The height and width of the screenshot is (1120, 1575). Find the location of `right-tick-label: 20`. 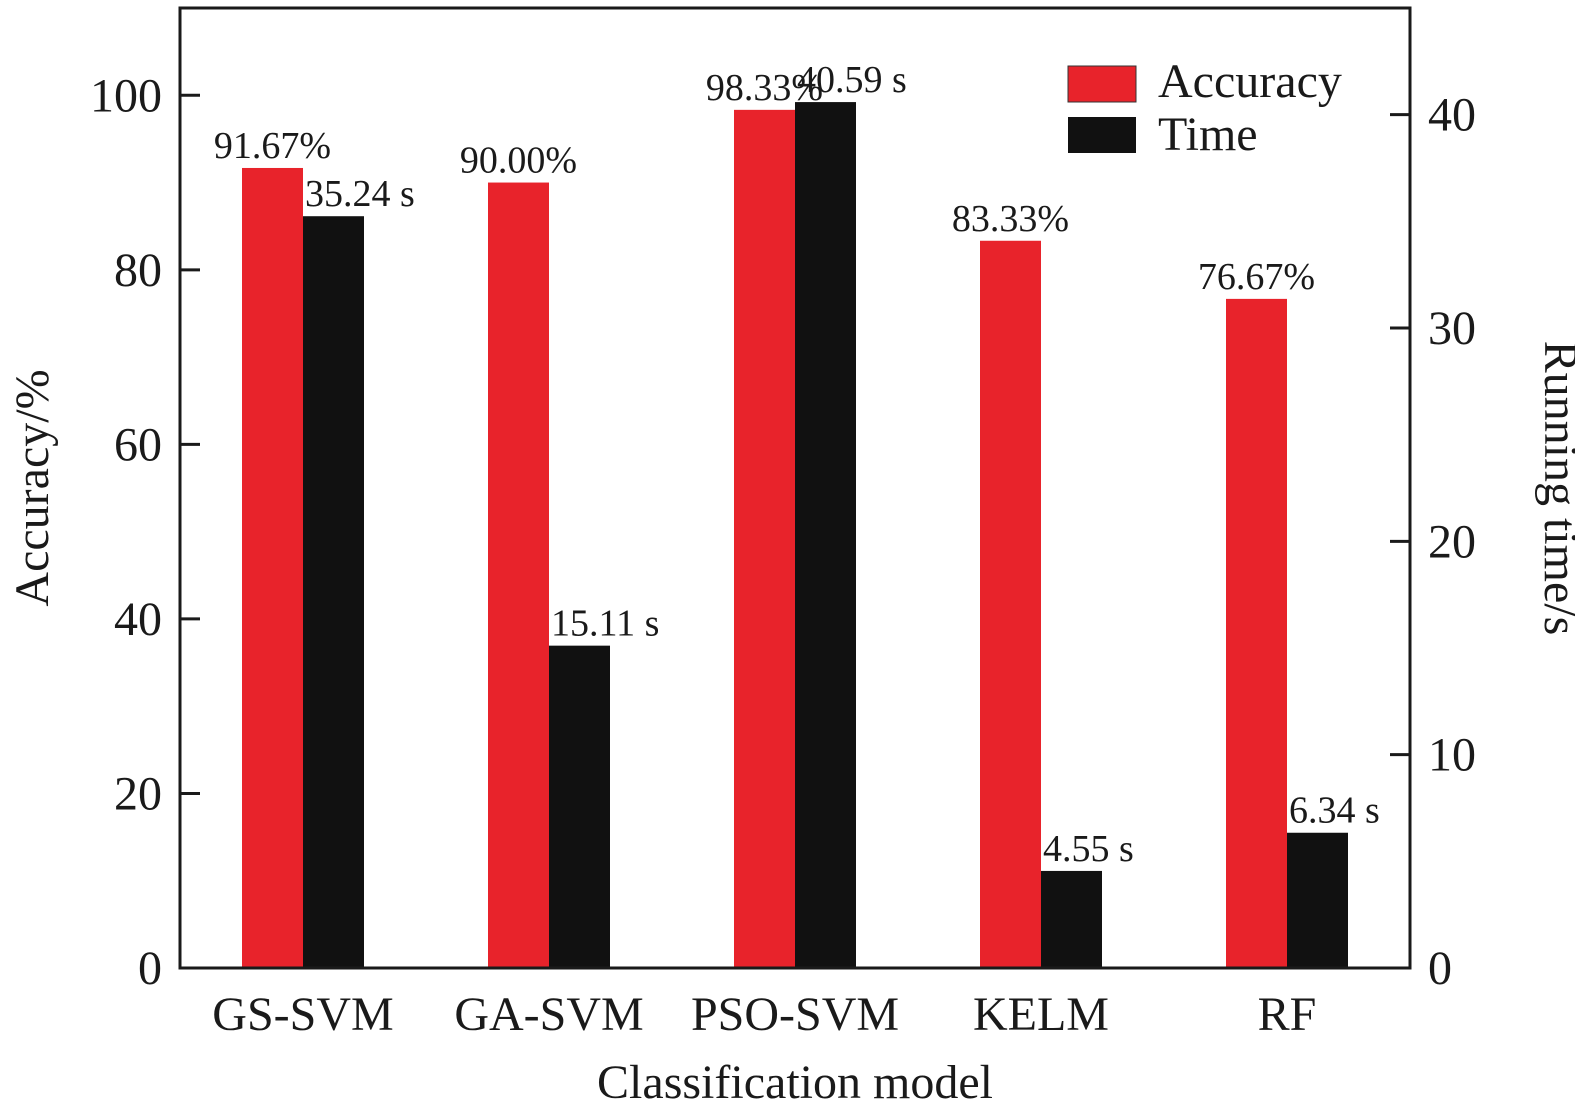

right-tick-label: 20 is located at coordinates (1452, 541).